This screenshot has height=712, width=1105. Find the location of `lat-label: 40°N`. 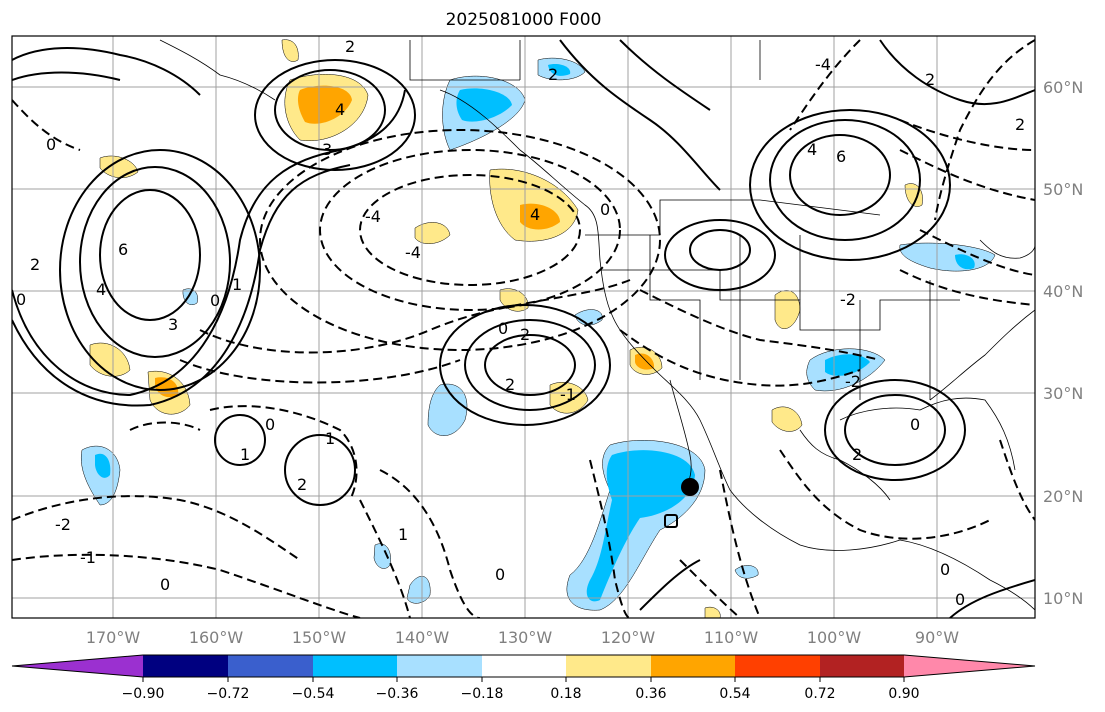

lat-label: 40°N is located at coordinates (1063, 291).